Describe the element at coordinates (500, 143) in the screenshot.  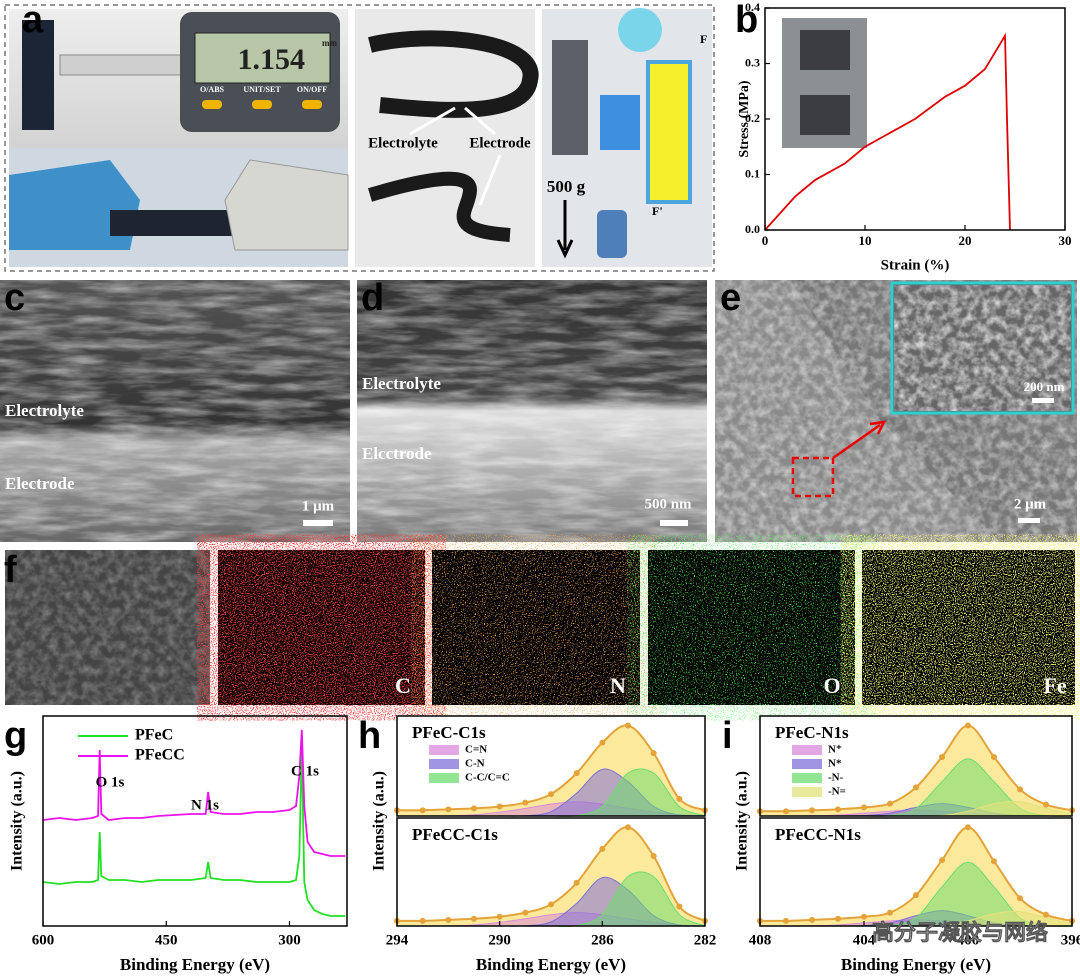
I see `label-electrode: Electrode` at that location.